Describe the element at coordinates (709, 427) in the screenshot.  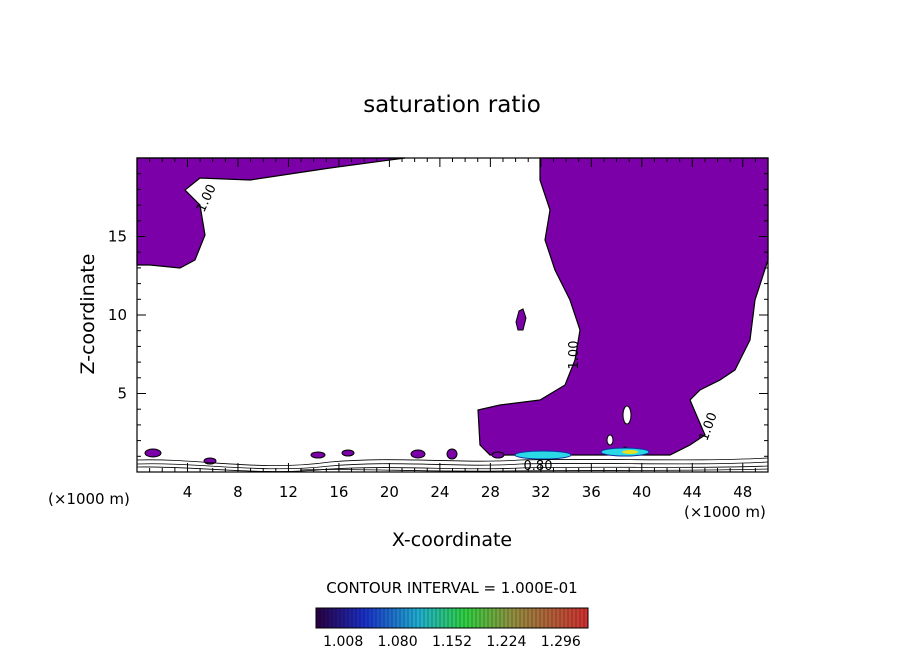
I see `contour-label-3: 1.00` at that location.